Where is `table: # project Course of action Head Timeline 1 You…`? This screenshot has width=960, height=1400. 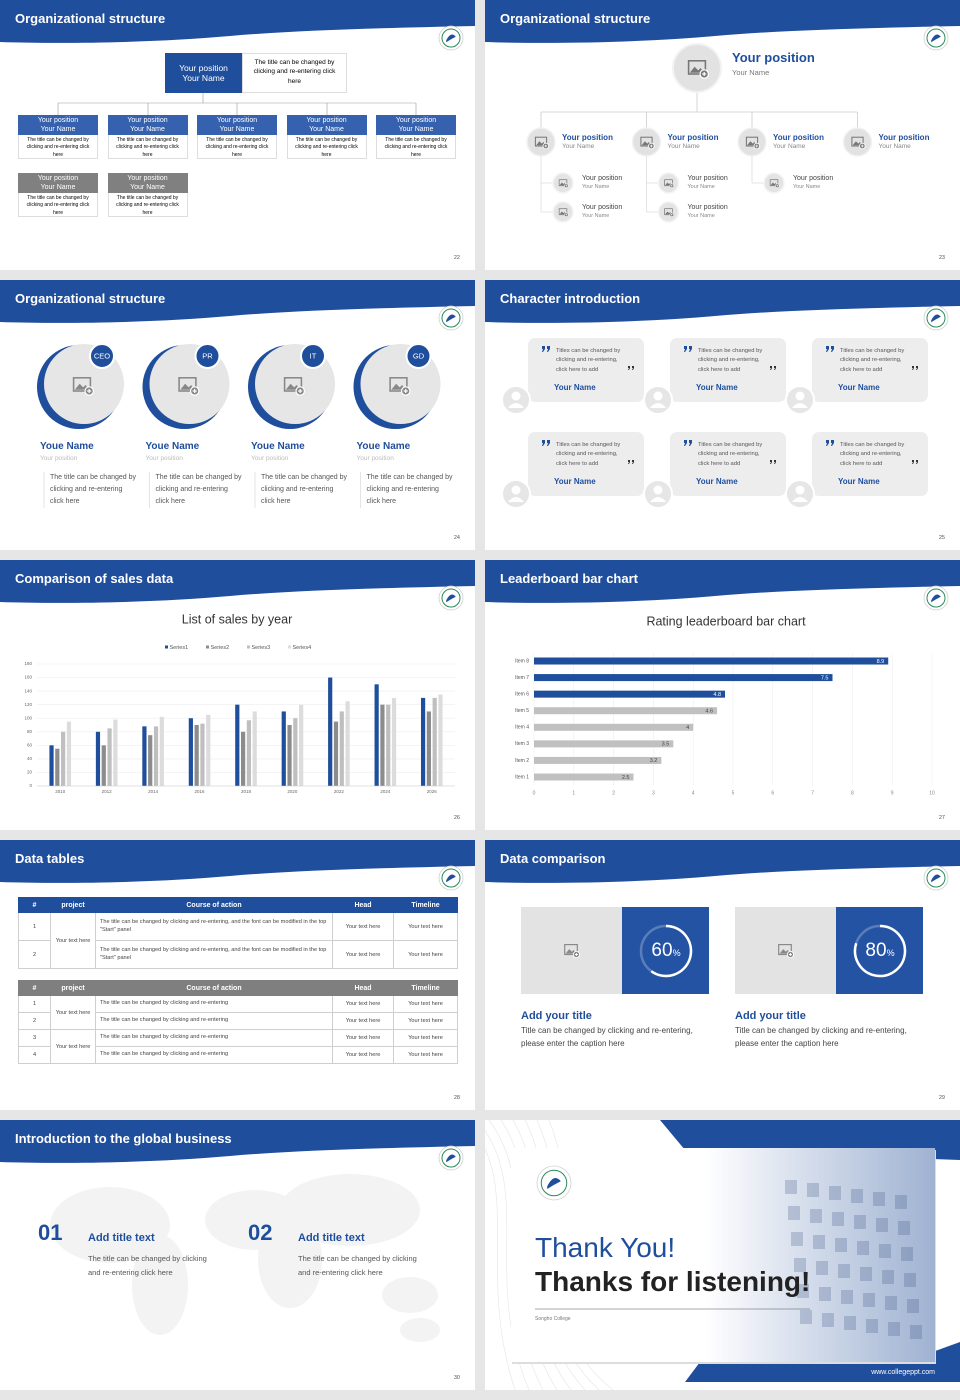
table: # project Course of action Head Timeline 1 You… is located at coordinates (238, 1022).